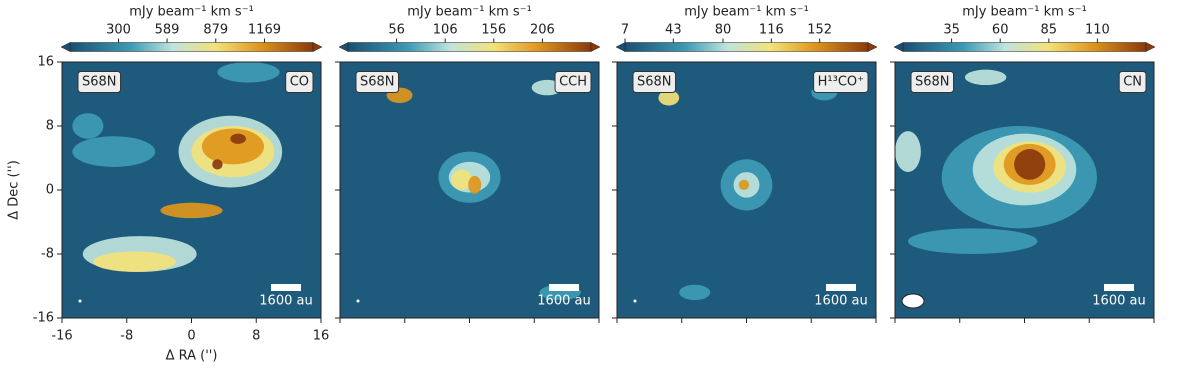 Image resolution: width=1184 pixels, height=387 pixels. Describe the element at coordinates (191, 336) in the screenshot. I see `x-tick-label: 0` at that location.